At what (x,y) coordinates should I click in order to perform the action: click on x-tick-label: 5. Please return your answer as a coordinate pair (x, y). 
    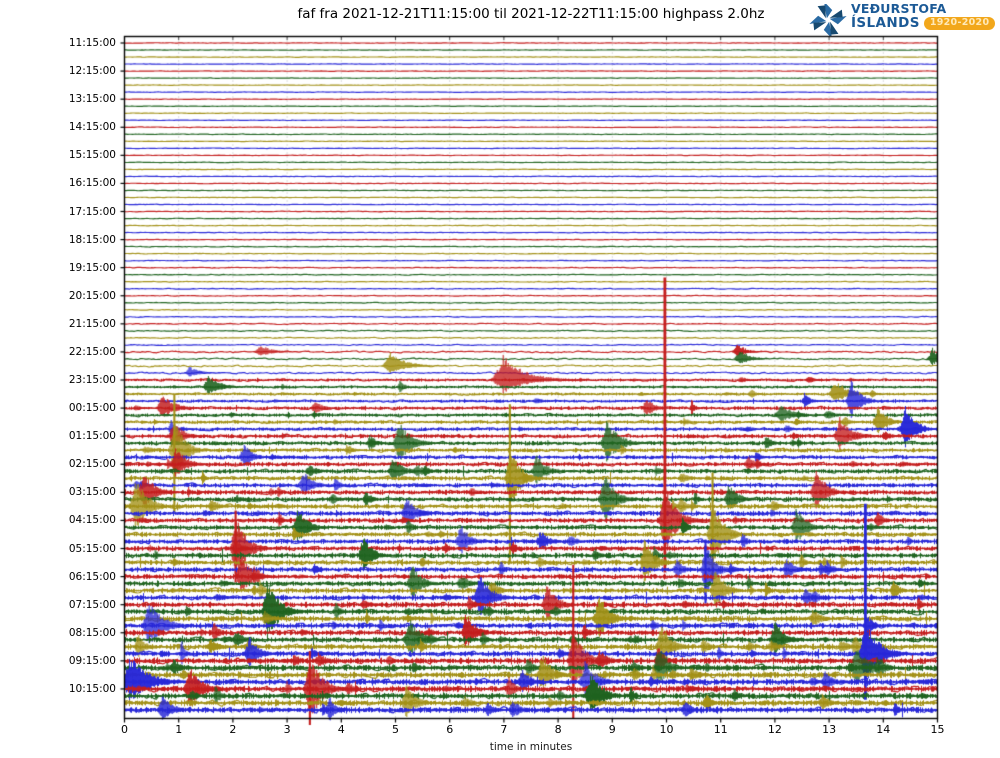
    Looking at the image, I should click on (395, 729).